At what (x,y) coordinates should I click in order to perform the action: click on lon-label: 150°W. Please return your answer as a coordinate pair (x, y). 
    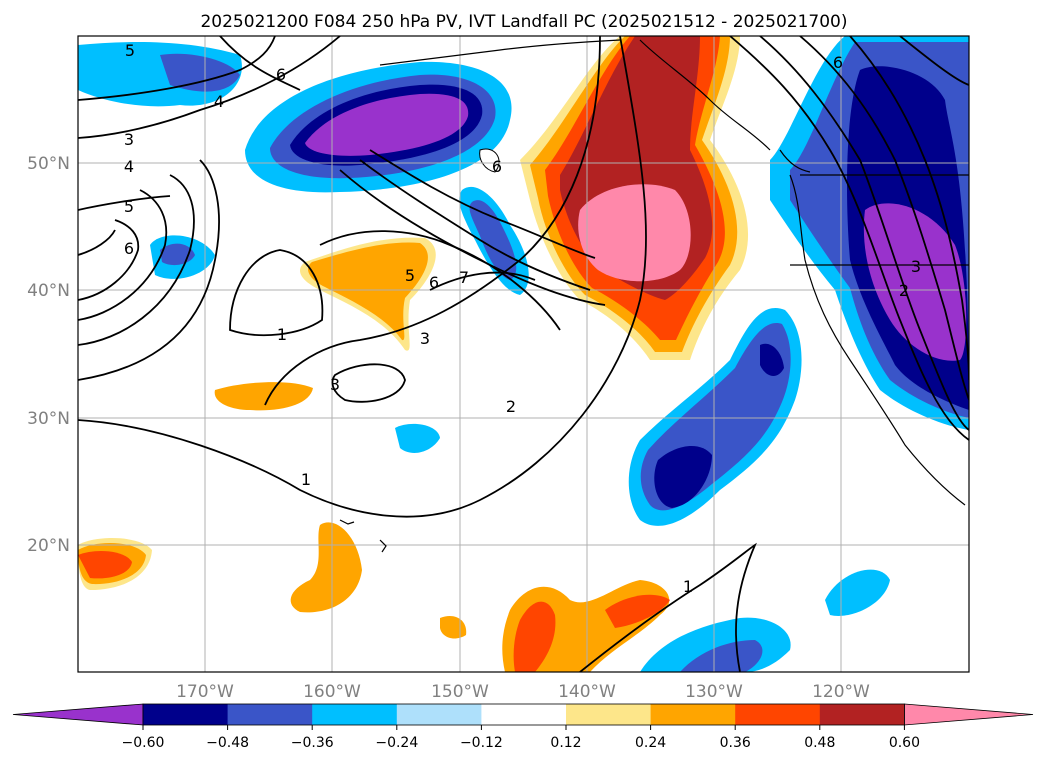
    Looking at the image, I should click on (460, 692).